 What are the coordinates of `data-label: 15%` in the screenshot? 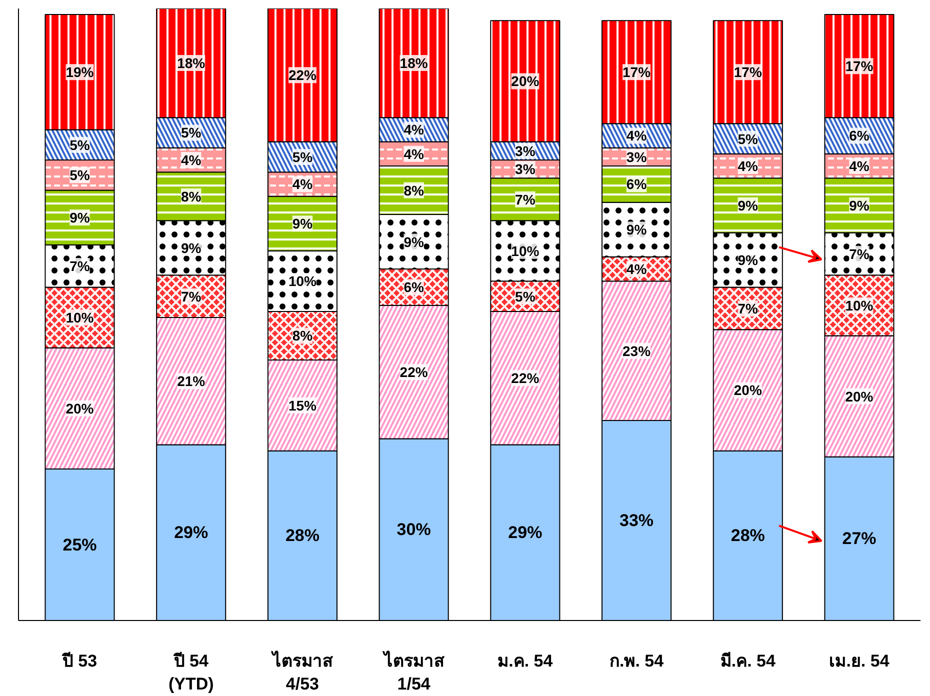 It's located at (303, 405).